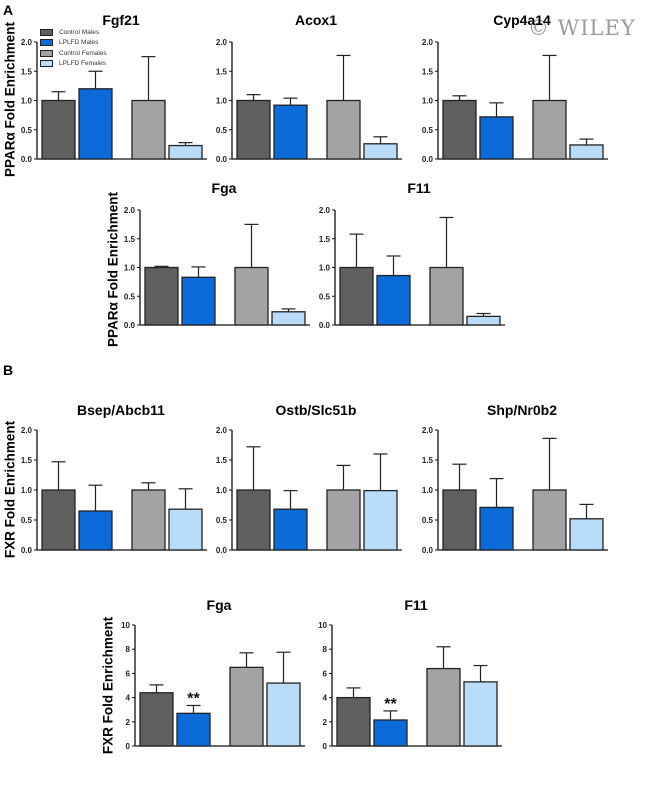 The width and height of the screenshot is (650, 786). Describe the element at coordinates (83, 53) in the screenshot. I see `legend-label: Control Females` at that location.